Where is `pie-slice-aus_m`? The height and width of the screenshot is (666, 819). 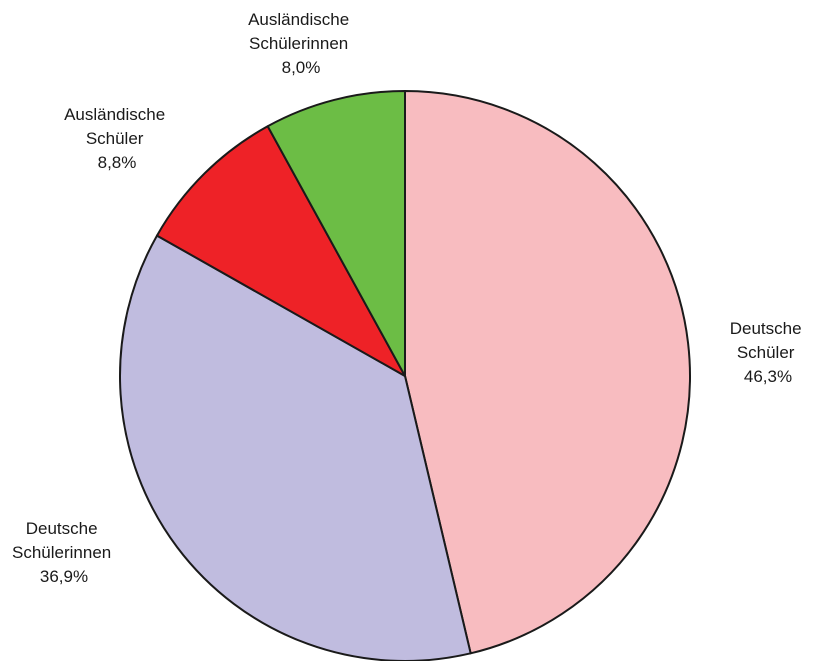 pie-slice-aus_m is located at coordinates (281, 251).